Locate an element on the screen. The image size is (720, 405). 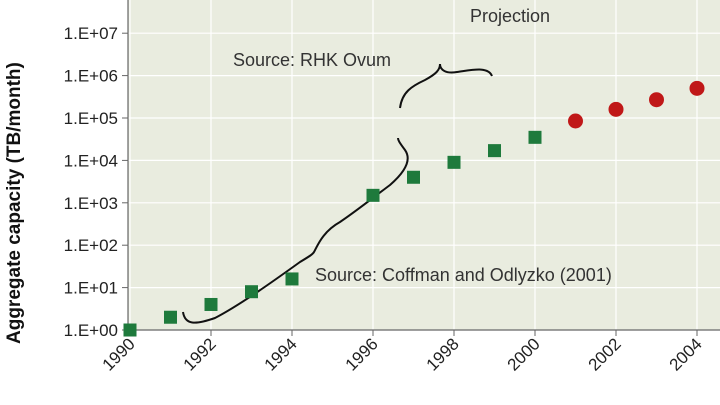
coffman-source-label: Source: Coffman and Odlyzko (2001) is located at coordinates (463, 275).